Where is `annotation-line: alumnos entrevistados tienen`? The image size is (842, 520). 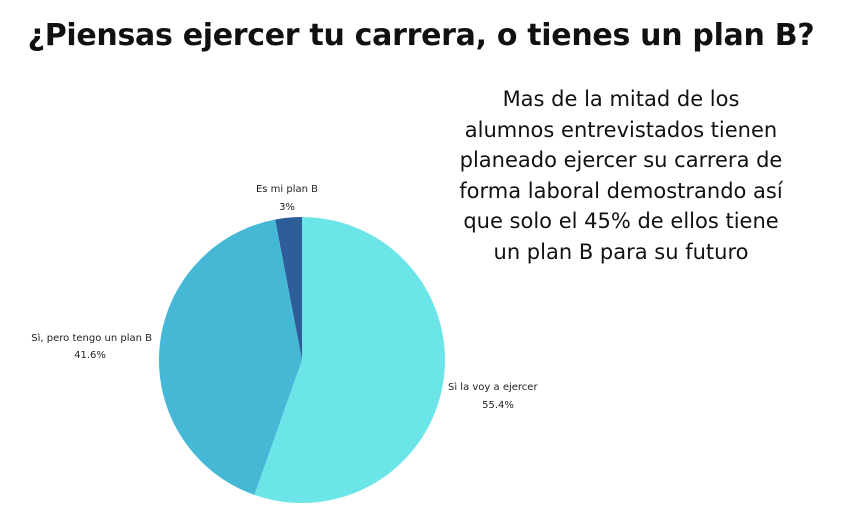 annotation-line: alumnos entrevistados tienen is located at coordinates (621, 129).